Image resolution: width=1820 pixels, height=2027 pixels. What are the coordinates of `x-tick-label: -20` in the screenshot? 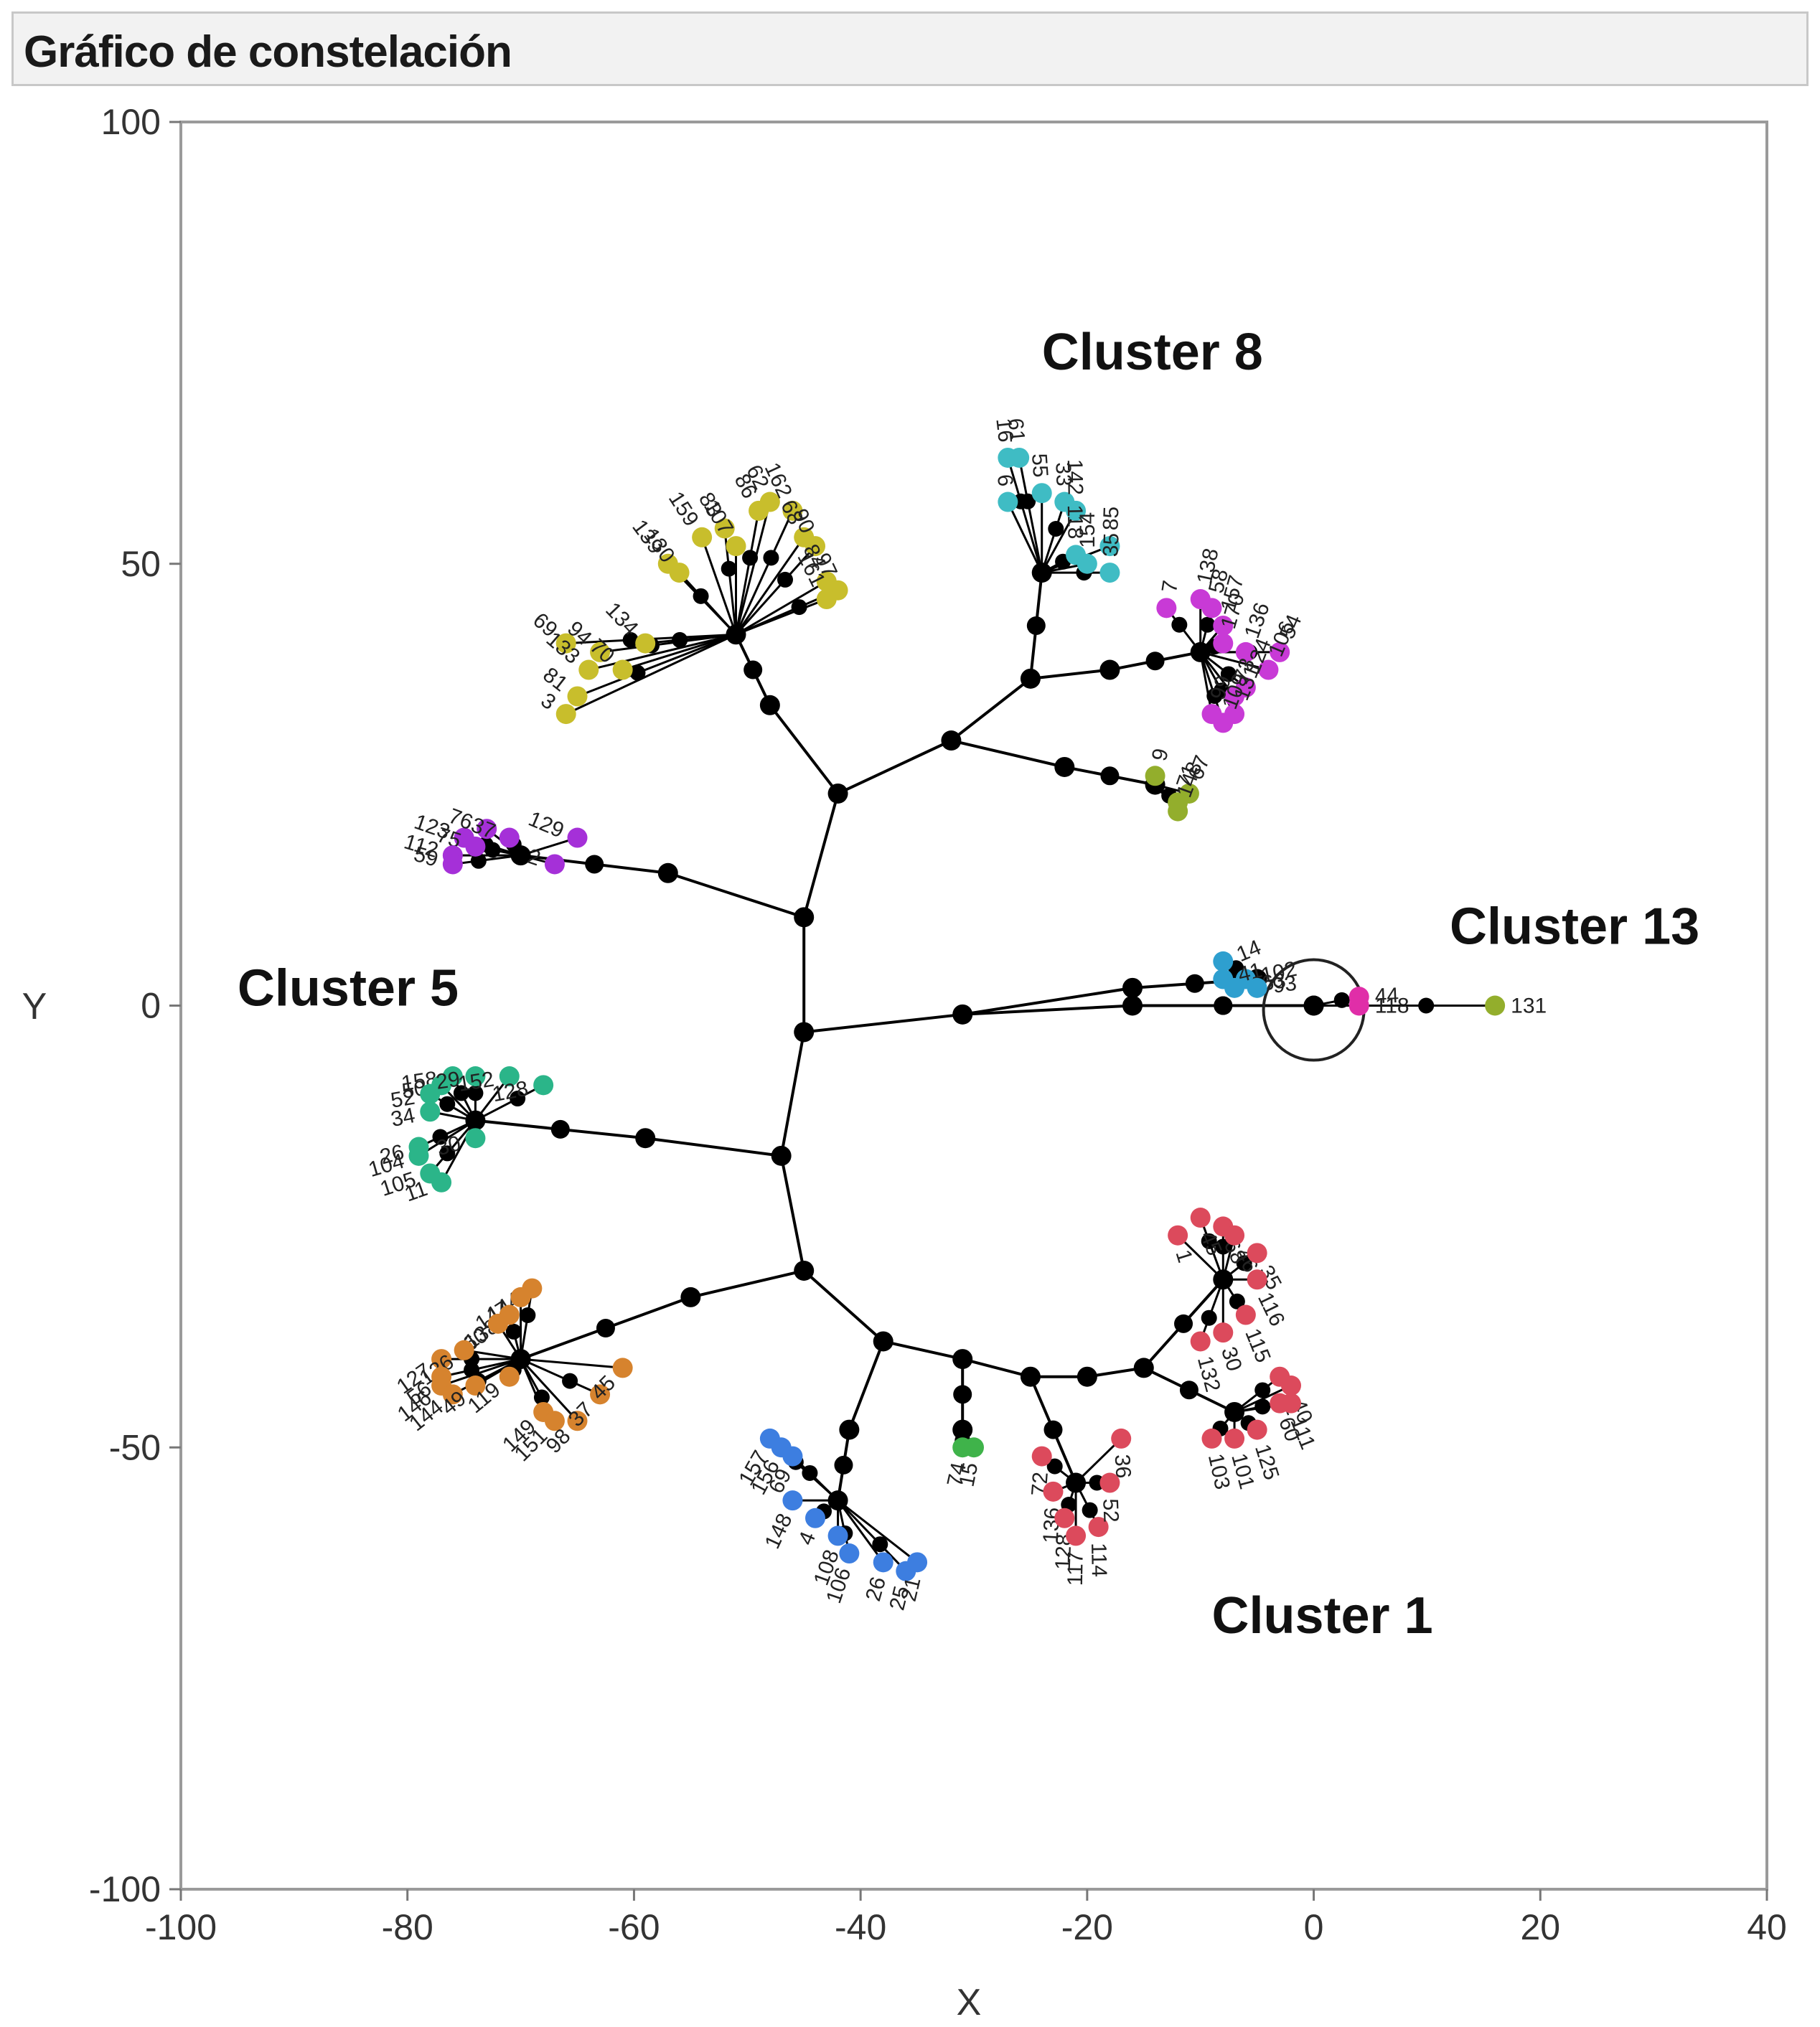 It's located at (1087, 1927).